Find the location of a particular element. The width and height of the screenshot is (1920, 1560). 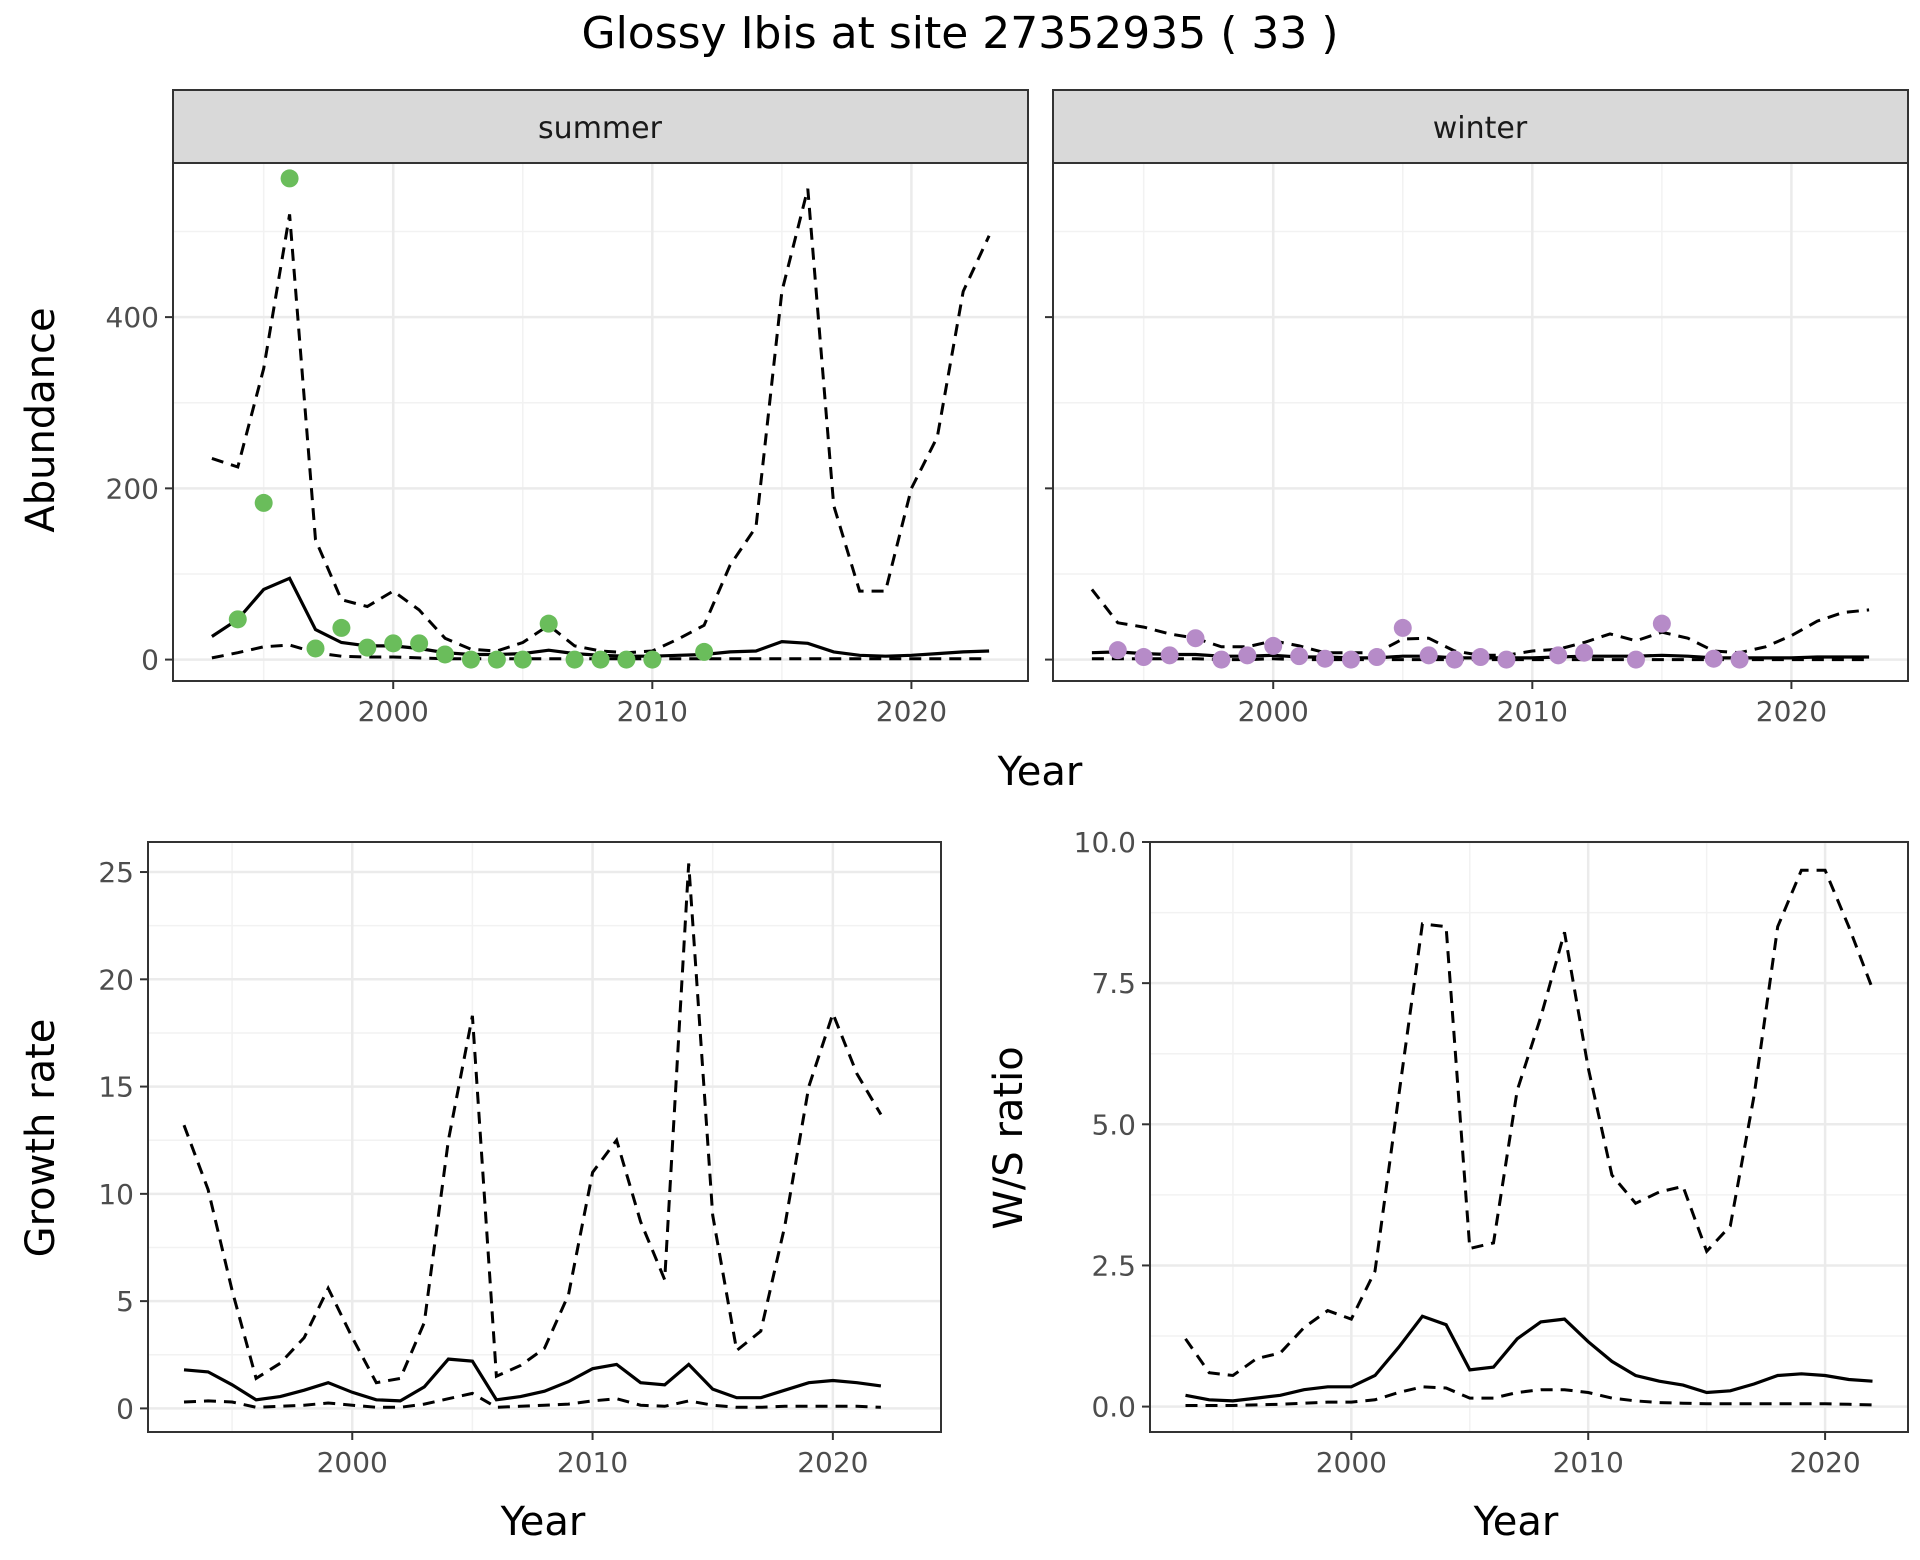

abundance-x-axis-title: Year is located at coordinates (1040, 772).